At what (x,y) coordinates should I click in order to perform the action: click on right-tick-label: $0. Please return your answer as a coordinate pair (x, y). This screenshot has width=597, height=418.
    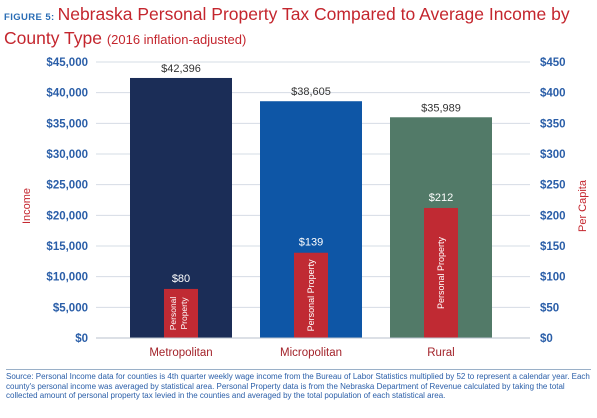
    Looking at the image, I should click on (546, 339).